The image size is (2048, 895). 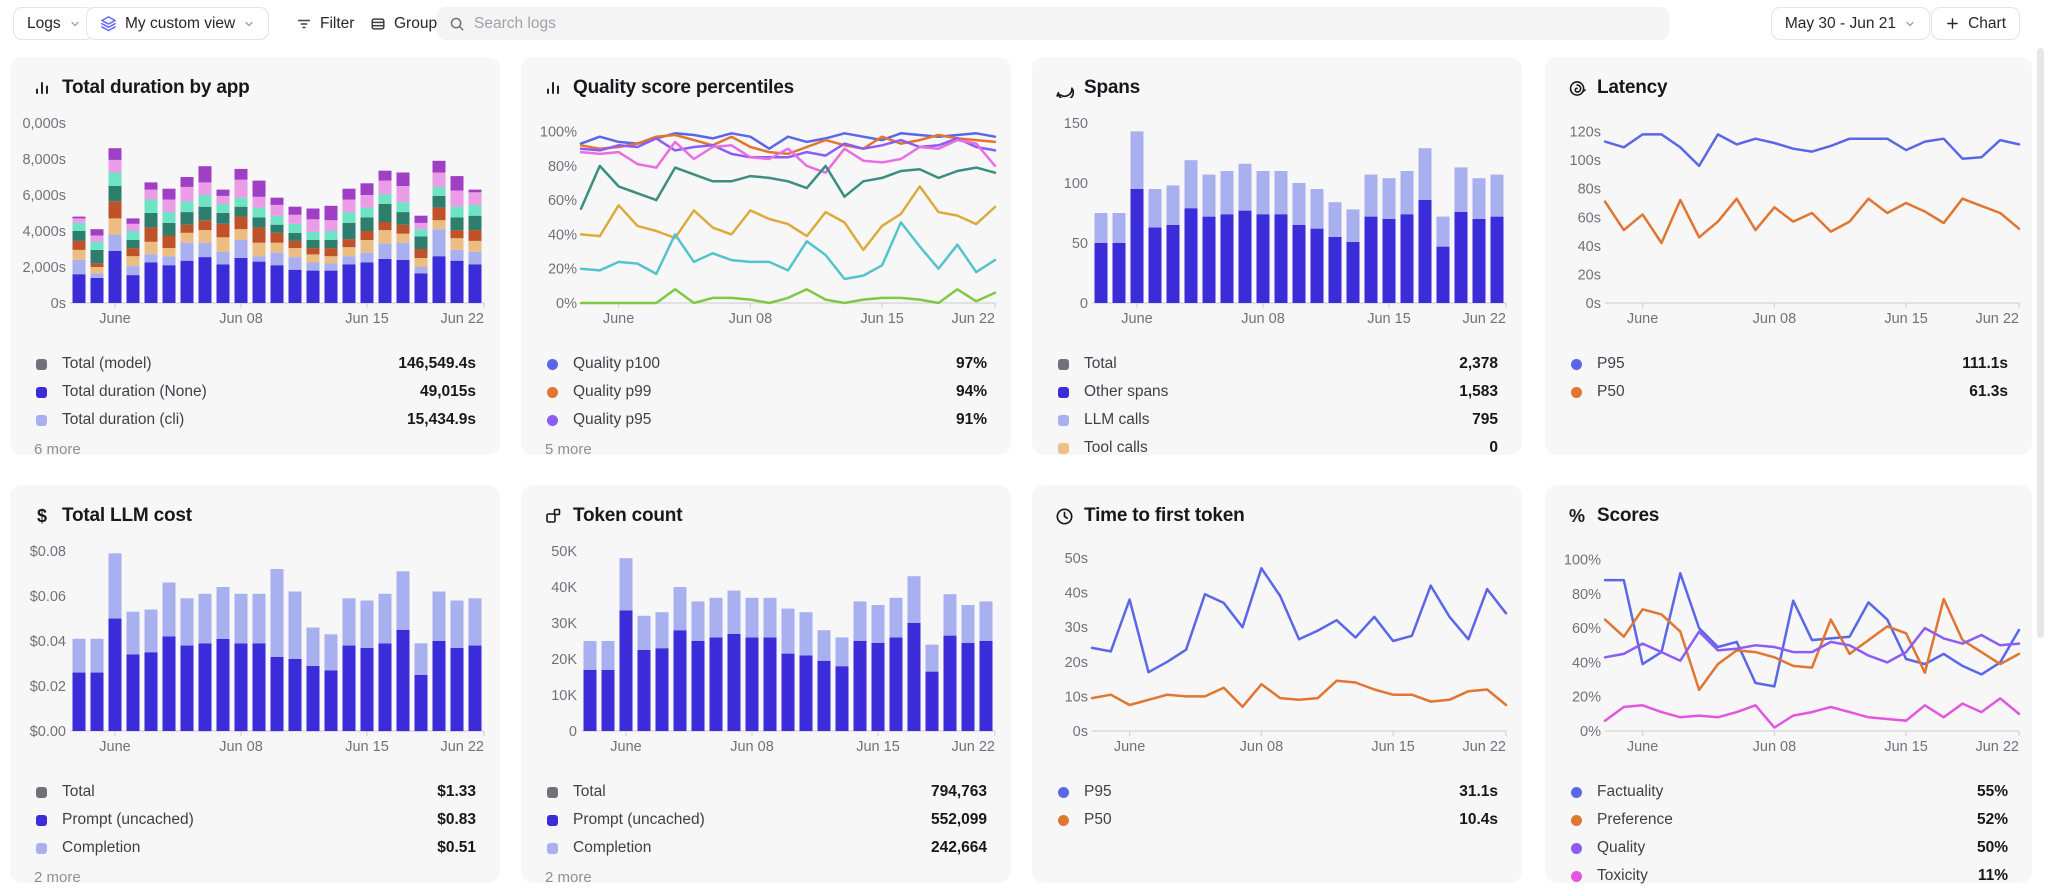 I want to click on chart-canvas: 0 10K 20K 30K 40K 50K June Jun 08 Jun 15 Jun 22, so click(x=768, y=648).